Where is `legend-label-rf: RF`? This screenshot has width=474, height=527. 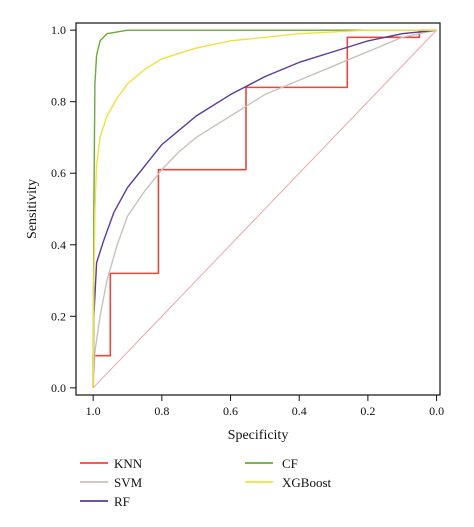
legend-label-rf: RF is located at coordinates (122, 501).